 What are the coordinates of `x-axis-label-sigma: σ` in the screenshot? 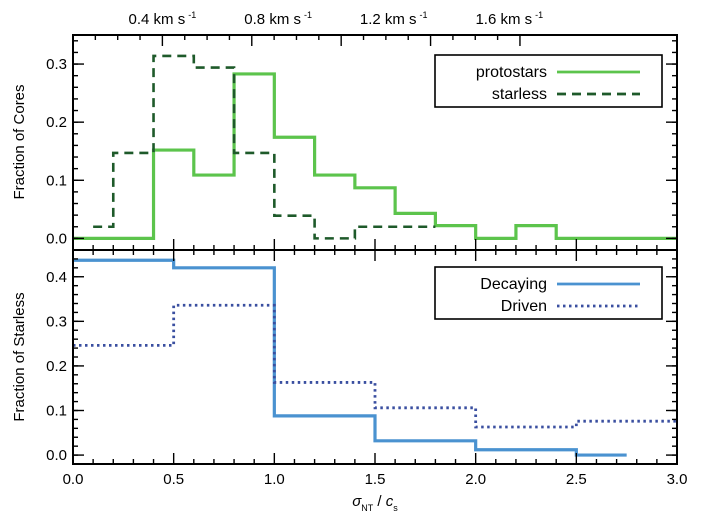 It's located at (357, 501).